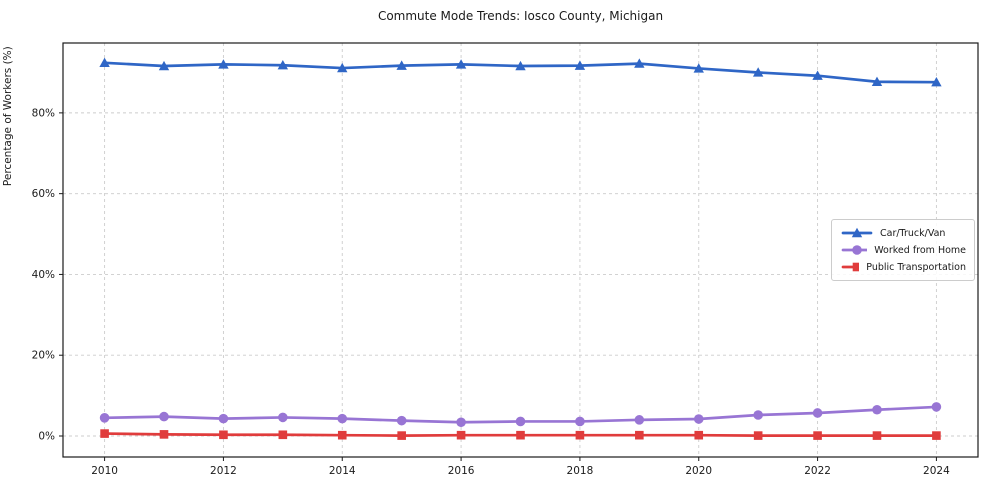 The height and width of the screenshot is (490, 990). I want to click on marker-car-truck-van-2022, so click(817, 75).